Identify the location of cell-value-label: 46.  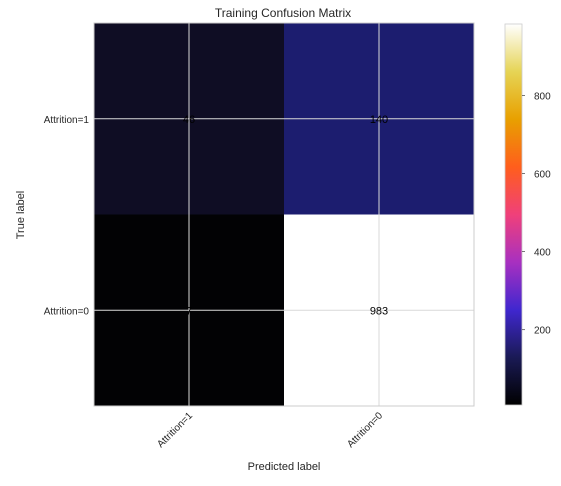
(189, 120).